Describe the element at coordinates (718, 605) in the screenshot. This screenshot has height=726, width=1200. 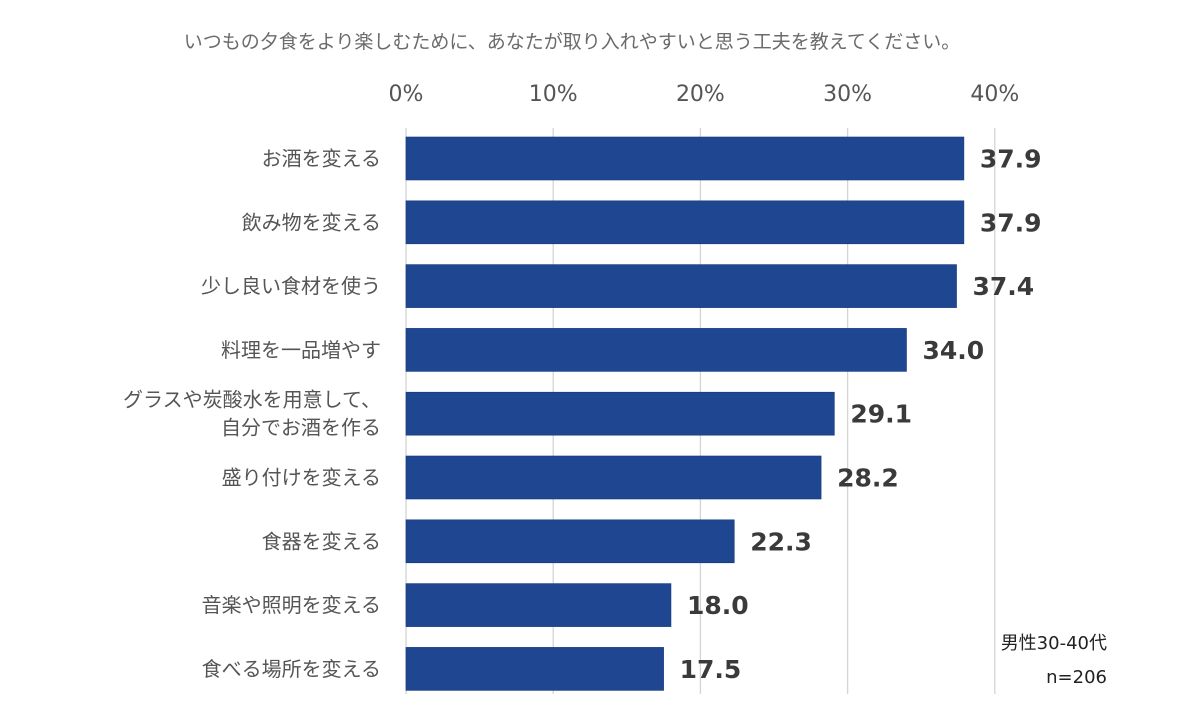
I see `value-label: 18.0` at that location.